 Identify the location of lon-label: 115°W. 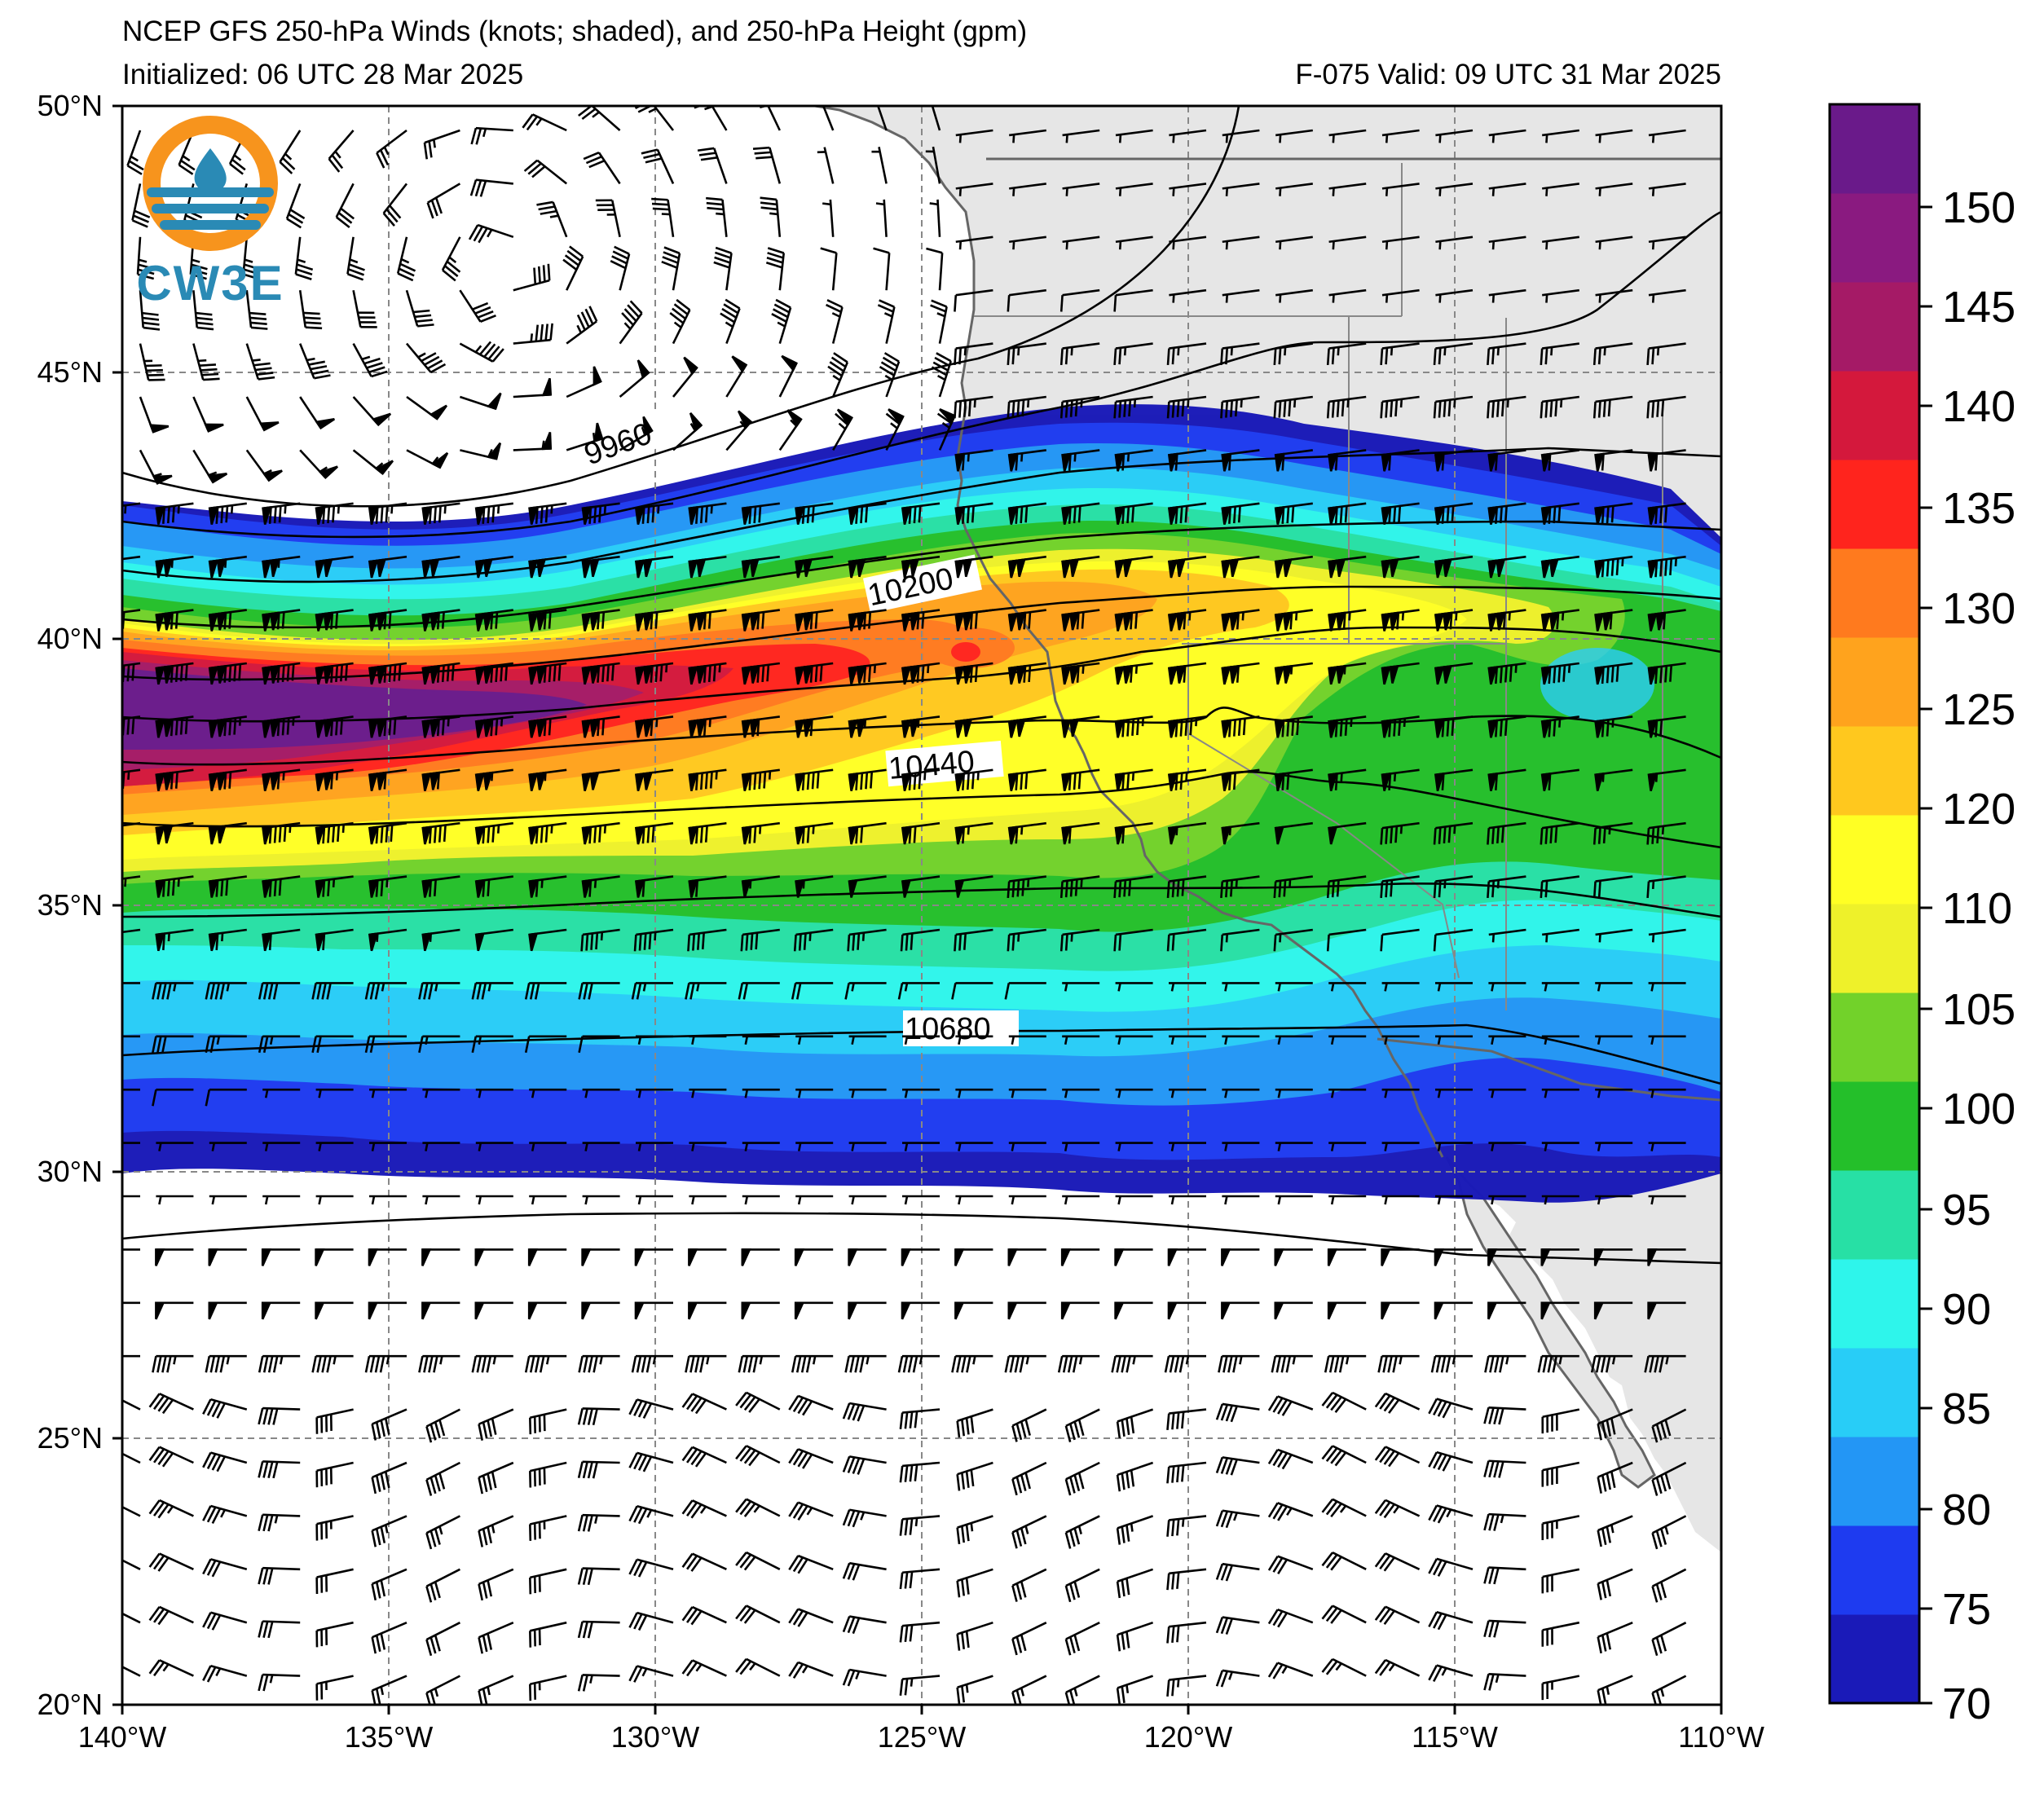
(1455, 1737).